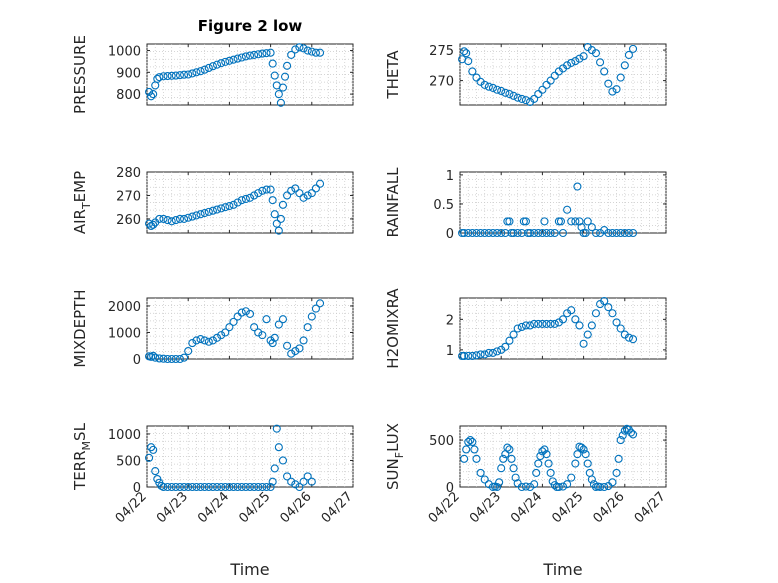  Describe the element at coordinates (137, 488) in the screenshot. I see `y-tick-label: 0` at that location.